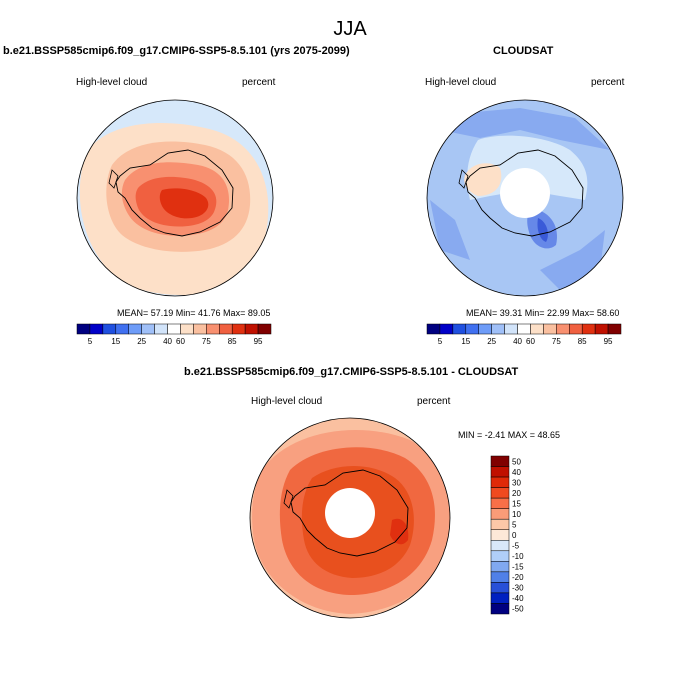 This screenshot has width=700, height=700. Describe the element at coordinates (113, 179) in the screenshot. I see `map-1-peninsula-outline` at that location.